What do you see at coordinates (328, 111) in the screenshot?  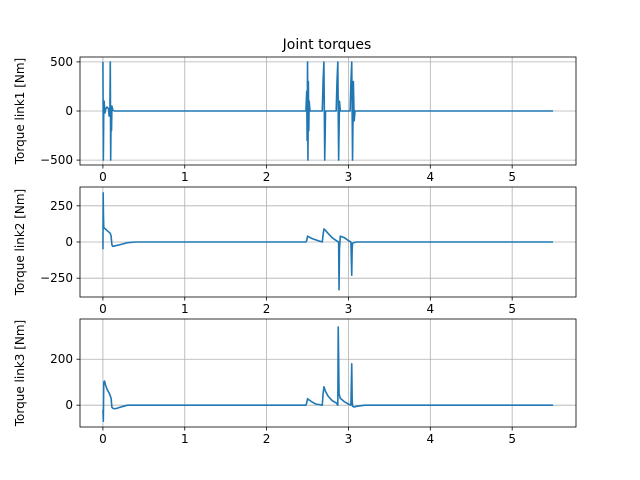 I see `data-line-link1` at bounding box center [328, 111].